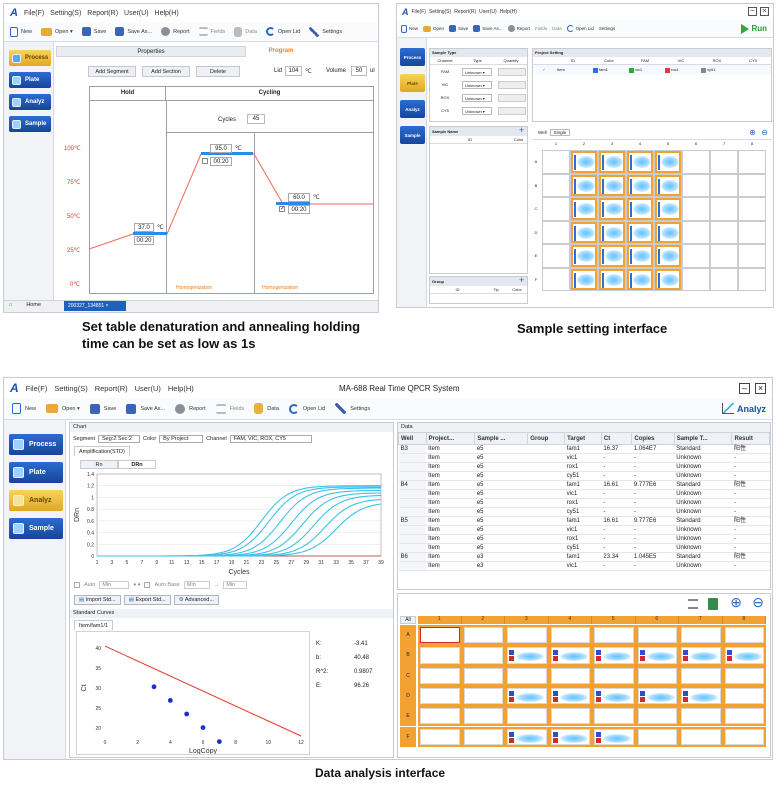 This screenshot has height=789, width=778. What do you see at coordinates (557, 28) in the screenshot?
I see `data-button-2: Data` at bounding box center [557, 28].